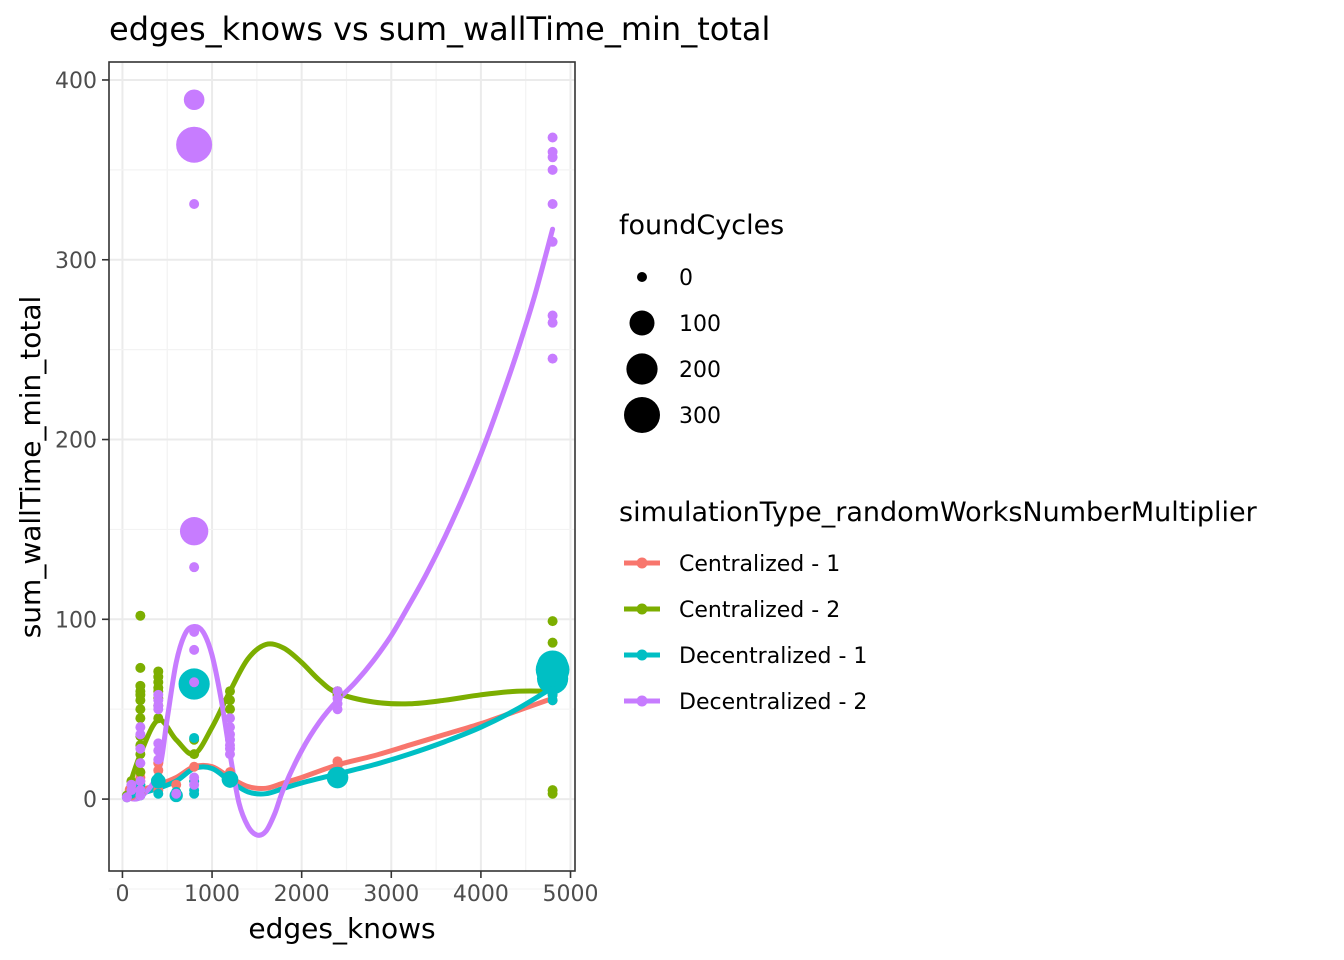  What do you see at coordinates (686, 278) in the screenshot?
I see `size-legend-label: 0` at bounding box center [686, 278].